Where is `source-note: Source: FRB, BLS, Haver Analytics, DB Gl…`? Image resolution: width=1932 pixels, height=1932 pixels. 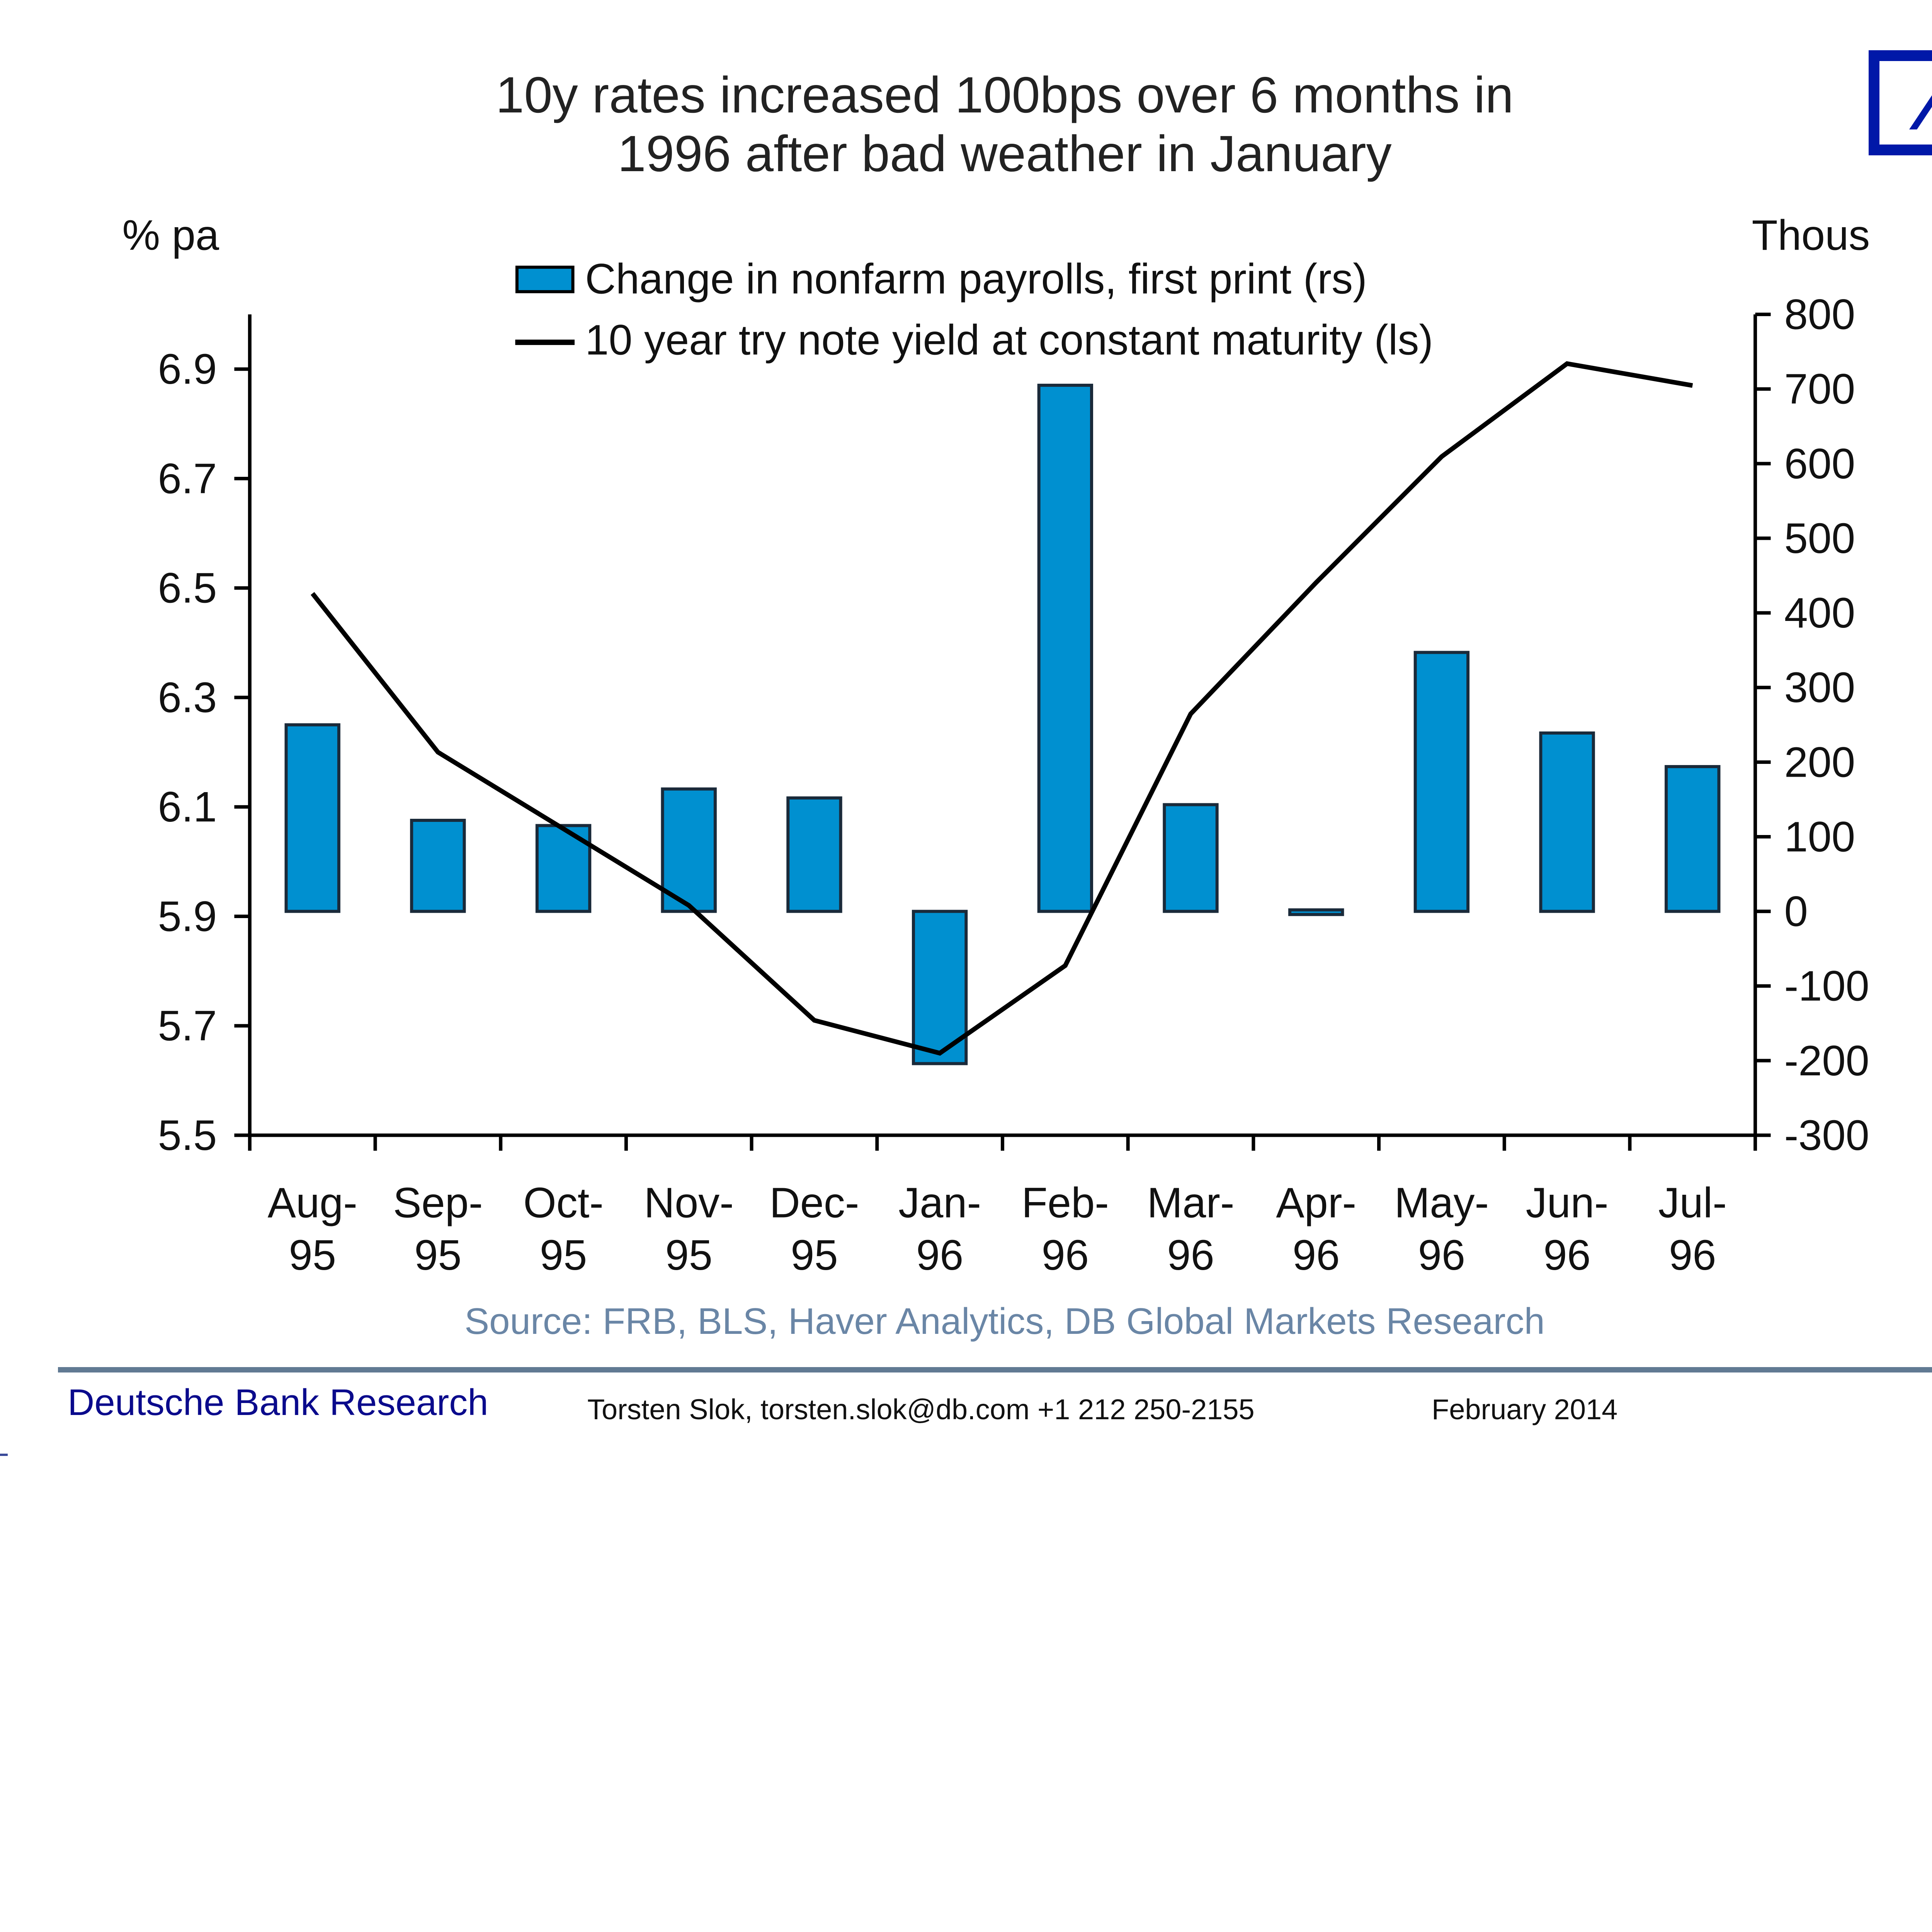 source-note: Source: FRB, BLS, Haver Analytics, DB Gl… is located at coordinates (1005, 1321).